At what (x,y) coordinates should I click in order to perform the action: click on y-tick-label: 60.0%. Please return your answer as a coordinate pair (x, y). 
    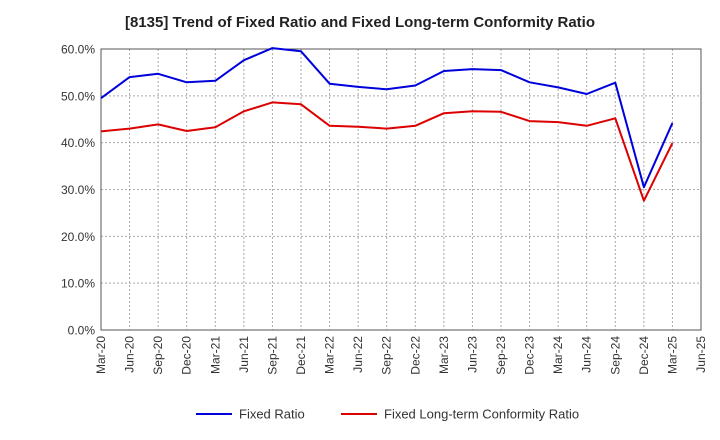
    Looking at the image, I should click on (78, 50).